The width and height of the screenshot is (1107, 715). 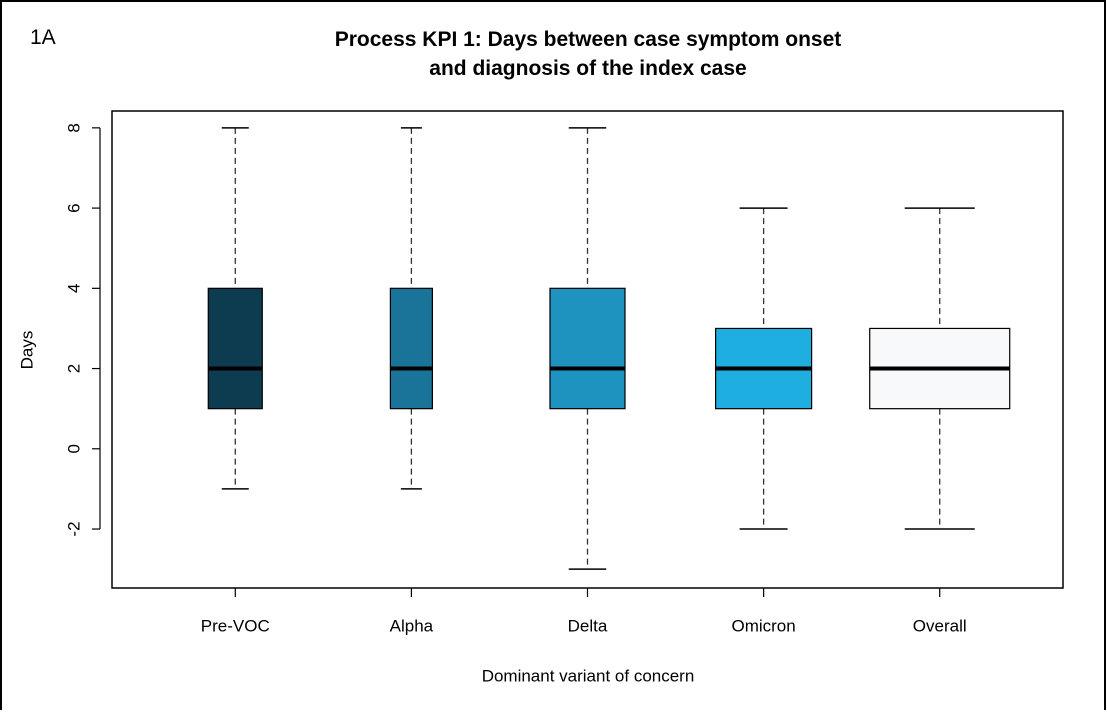 I want to click on x-tick-label: Delta, so click(x=588, y=625).